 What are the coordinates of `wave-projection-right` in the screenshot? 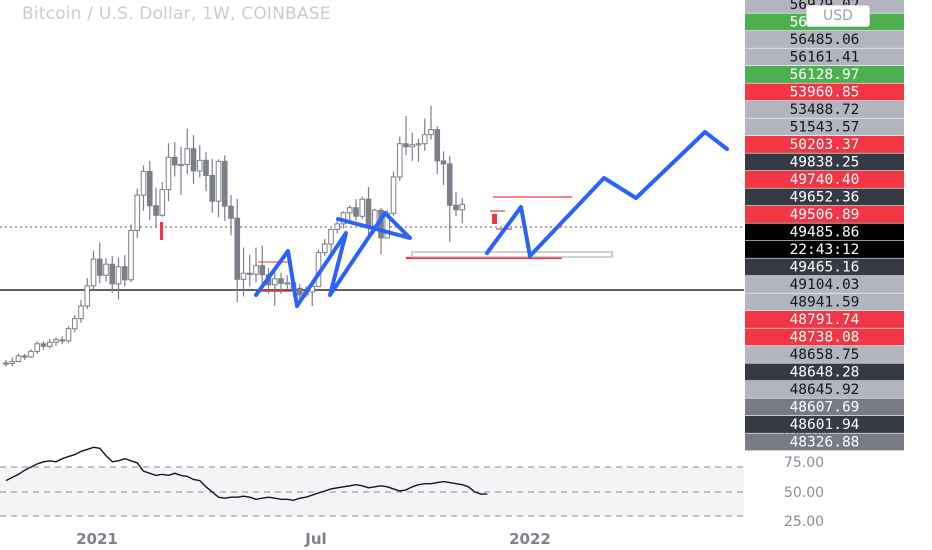 It's located at (607, 194).